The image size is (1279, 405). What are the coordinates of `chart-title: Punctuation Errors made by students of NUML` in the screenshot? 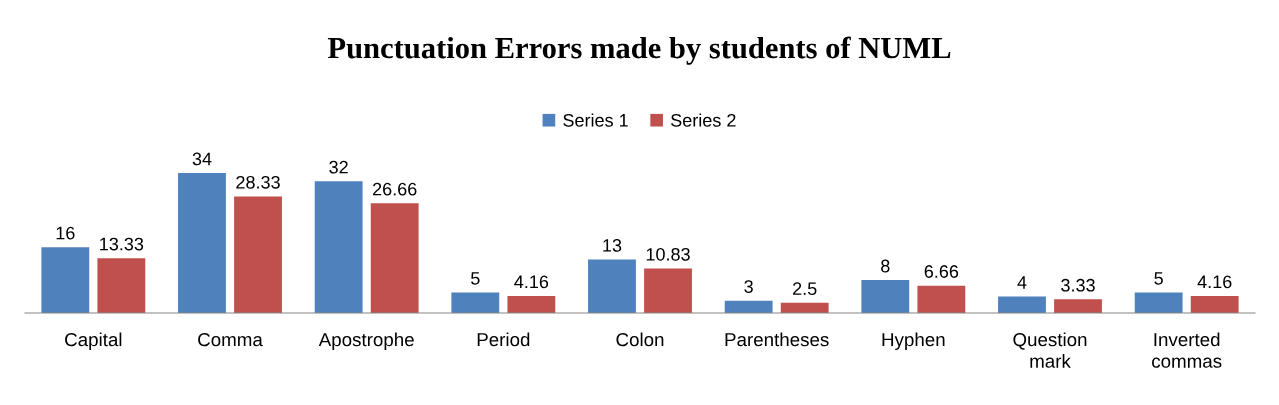 It's located at (639, 50).